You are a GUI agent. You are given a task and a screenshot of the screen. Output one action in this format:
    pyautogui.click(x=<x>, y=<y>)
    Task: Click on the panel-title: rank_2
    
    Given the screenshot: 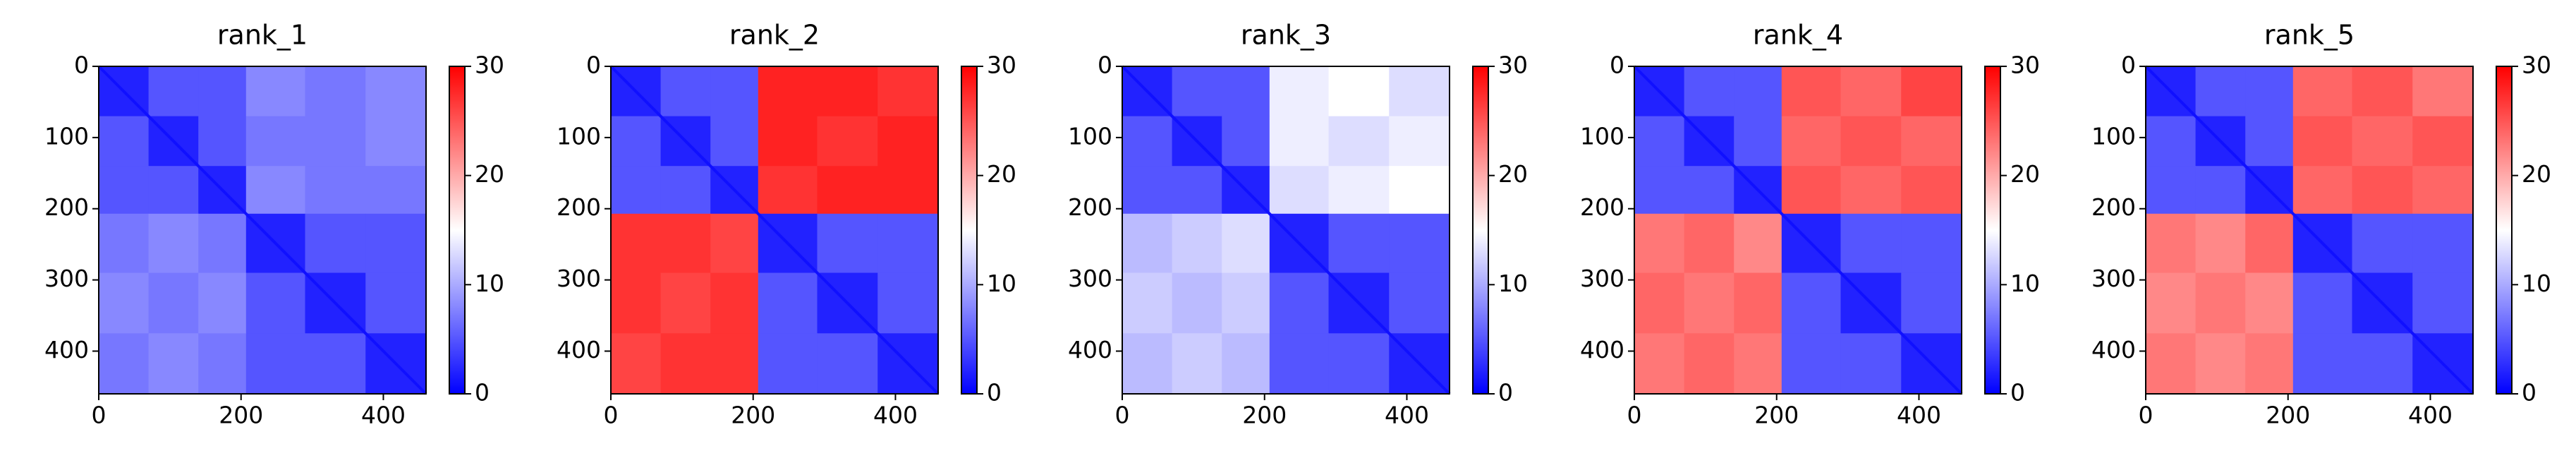 What is the action you would take?
    pyautogui.click(x=774, y=35)
    